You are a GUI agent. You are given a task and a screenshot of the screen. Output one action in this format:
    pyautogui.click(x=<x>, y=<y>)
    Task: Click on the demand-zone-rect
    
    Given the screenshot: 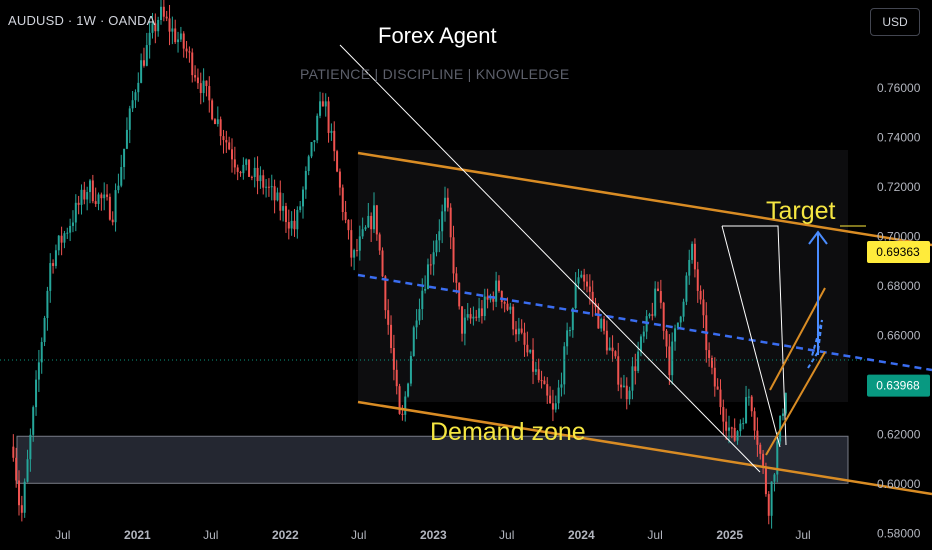 What is the action you would take?
    pyautogui.click(x=432, y=459)
    